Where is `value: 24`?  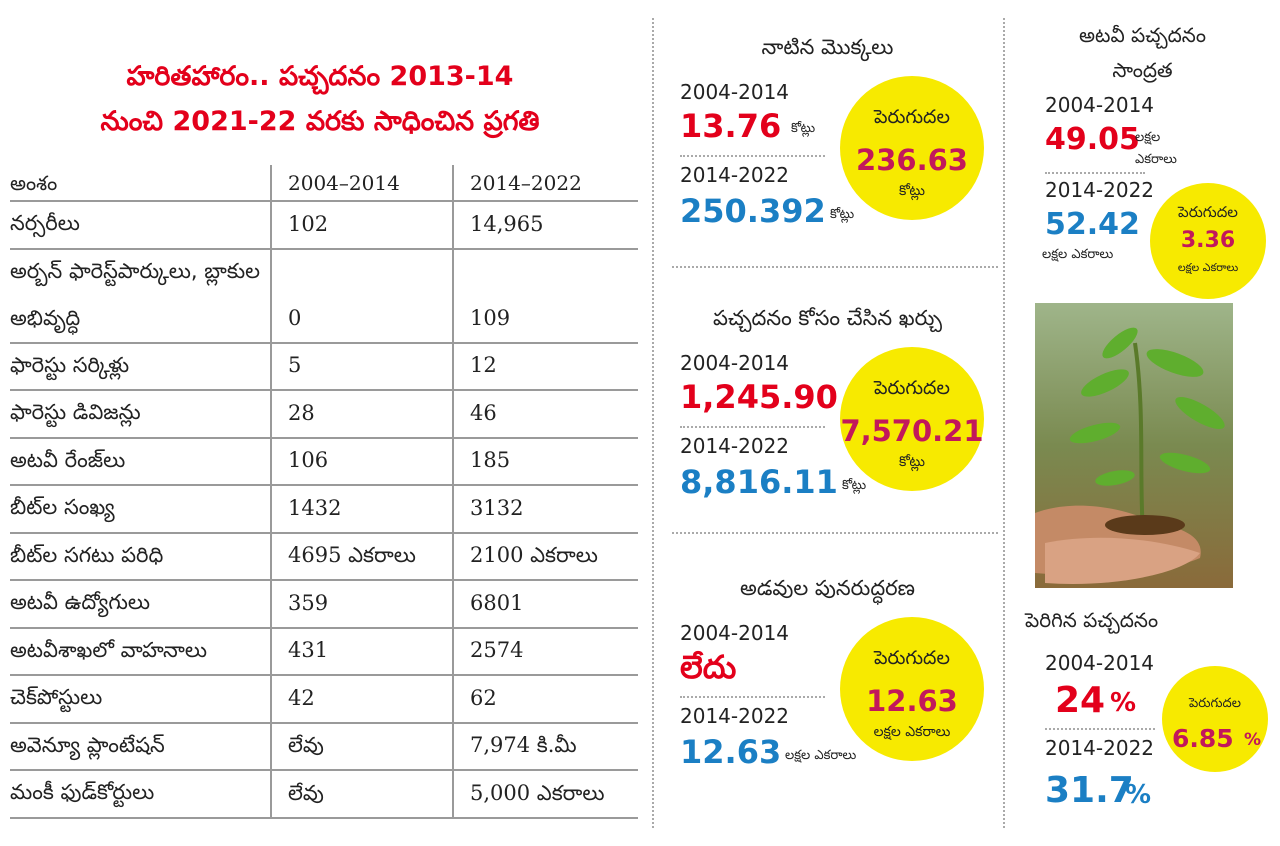
value: 24 is located at coordinates (1080, 700).